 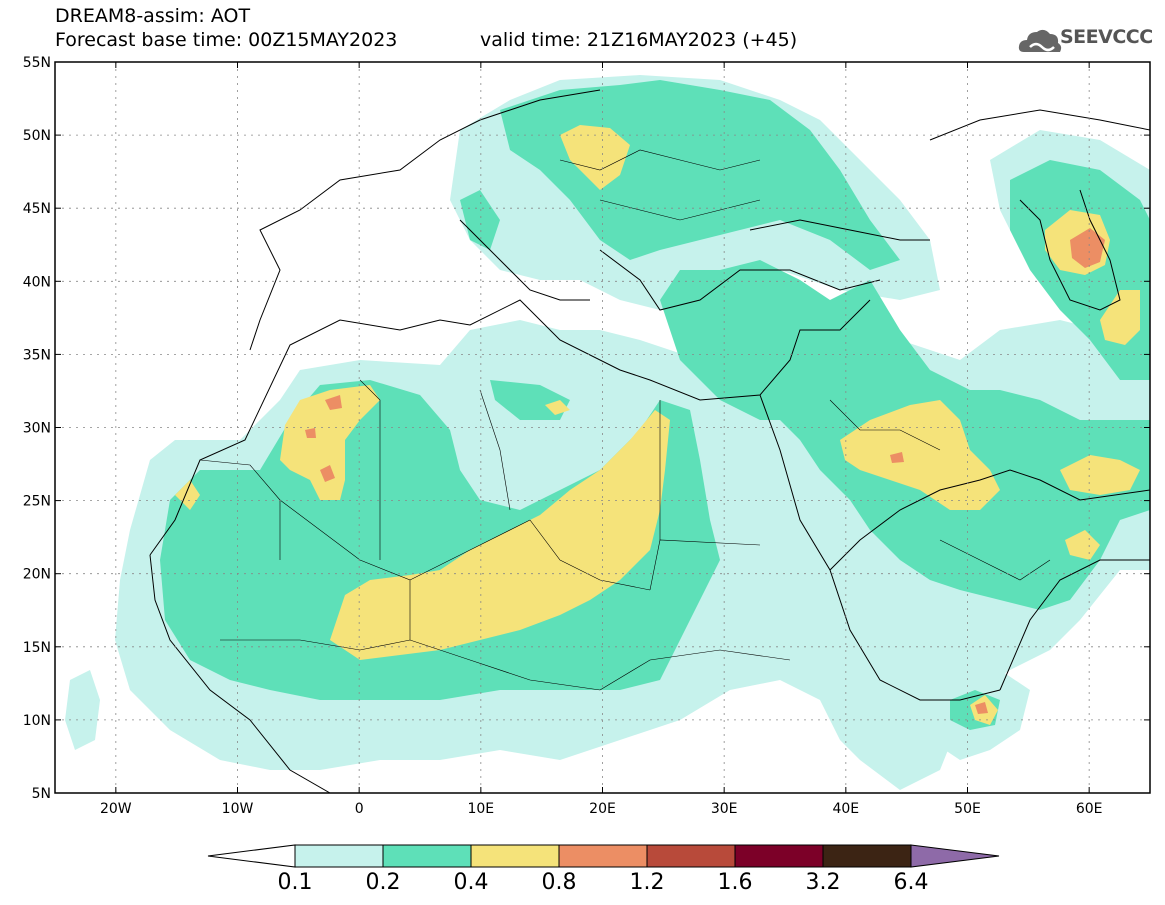 I want to click on lon-label: 10E, so click(x=480, y=809).